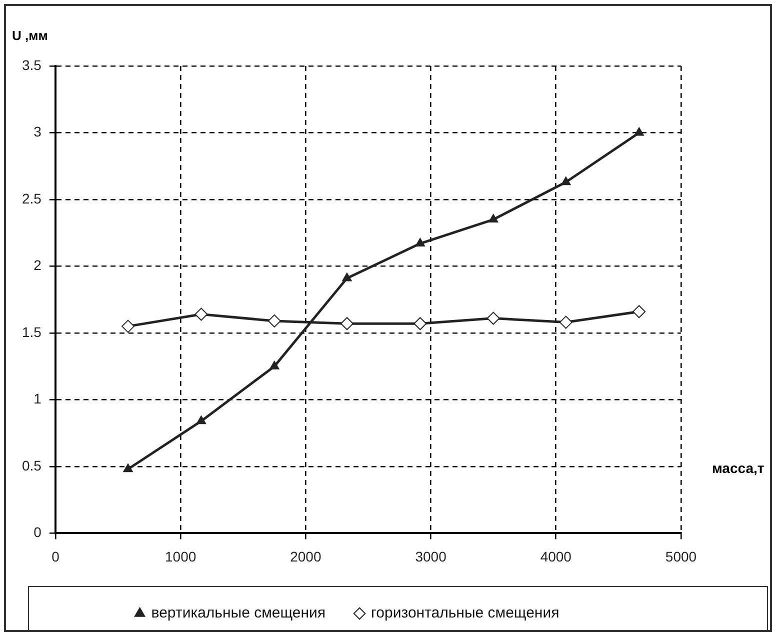 Image resolution: width=777 pixels, height=637 pixels. What do you see at coordinates (38, 265) in the screenshot?
I see `y-tick-label: 2` at bounding box center [38, 265].